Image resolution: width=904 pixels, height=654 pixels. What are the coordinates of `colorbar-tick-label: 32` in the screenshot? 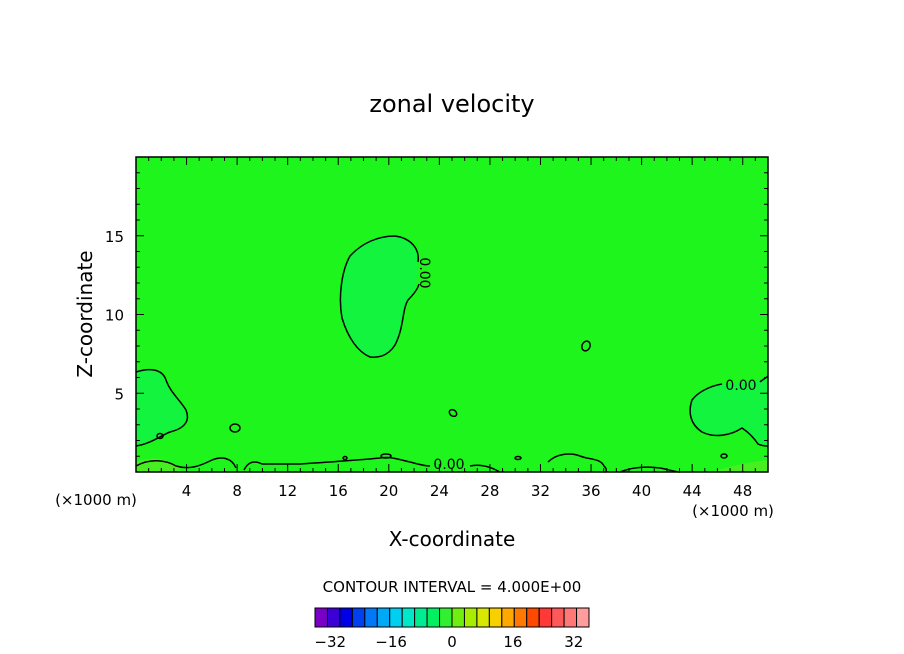 It's located at (573, 642).